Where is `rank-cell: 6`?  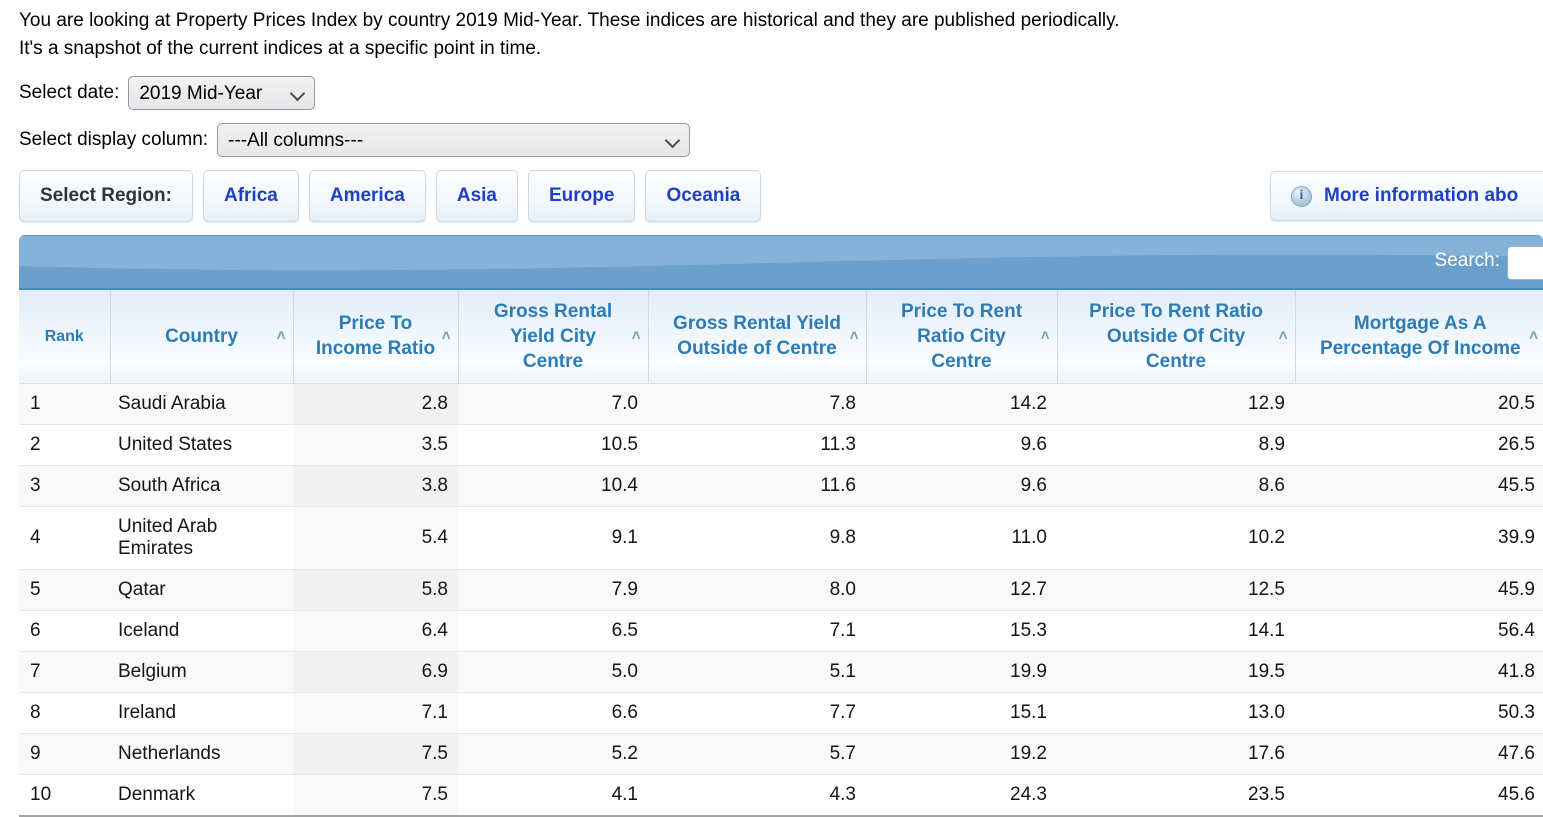
rank-cell: 6 is located at coordinates (64, 630).